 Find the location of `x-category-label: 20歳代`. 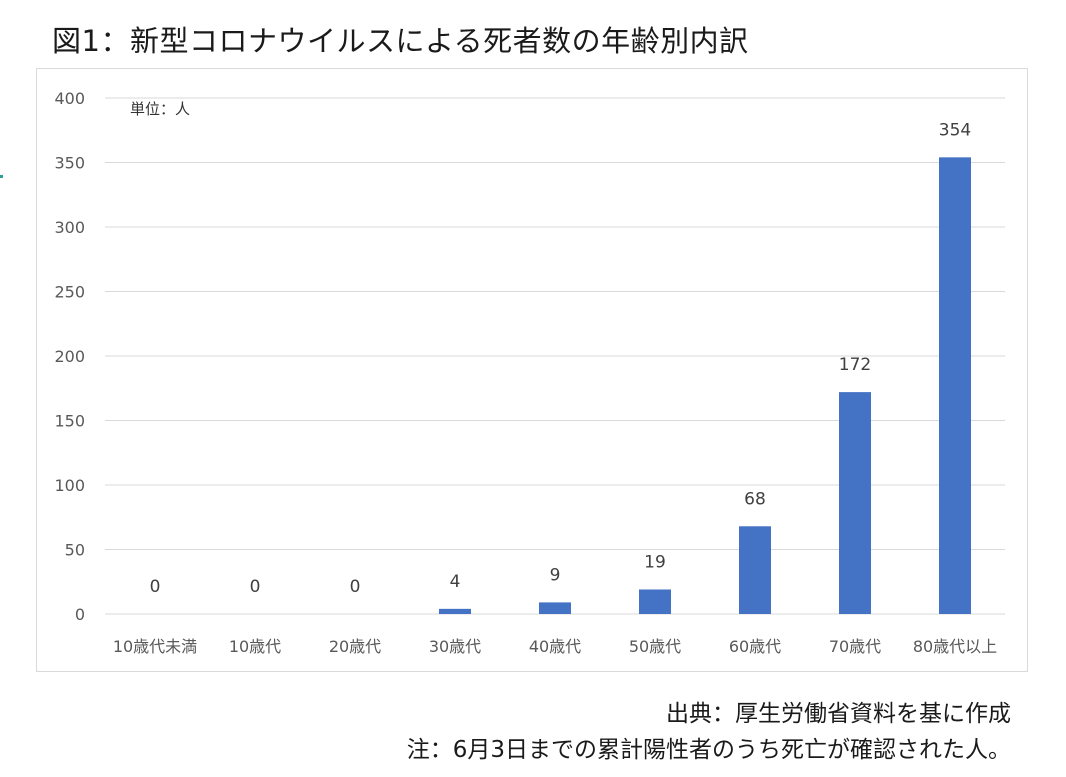

x-category-label: 20歳代 is located at coordinates (355, 646).